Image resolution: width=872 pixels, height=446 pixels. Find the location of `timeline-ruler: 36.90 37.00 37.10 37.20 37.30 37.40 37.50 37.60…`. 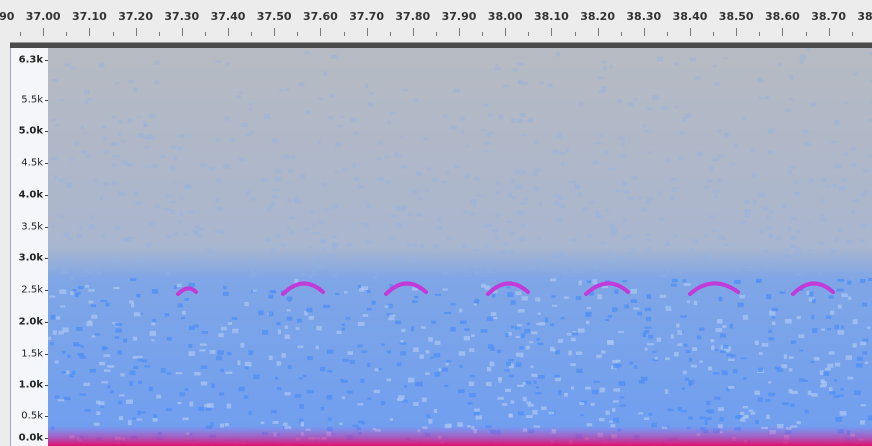

timeline-ruler: 36.90 37.00 37.10 37.20 37.30 37.40 37.50 37.60… is located at coordinates (436, 21).